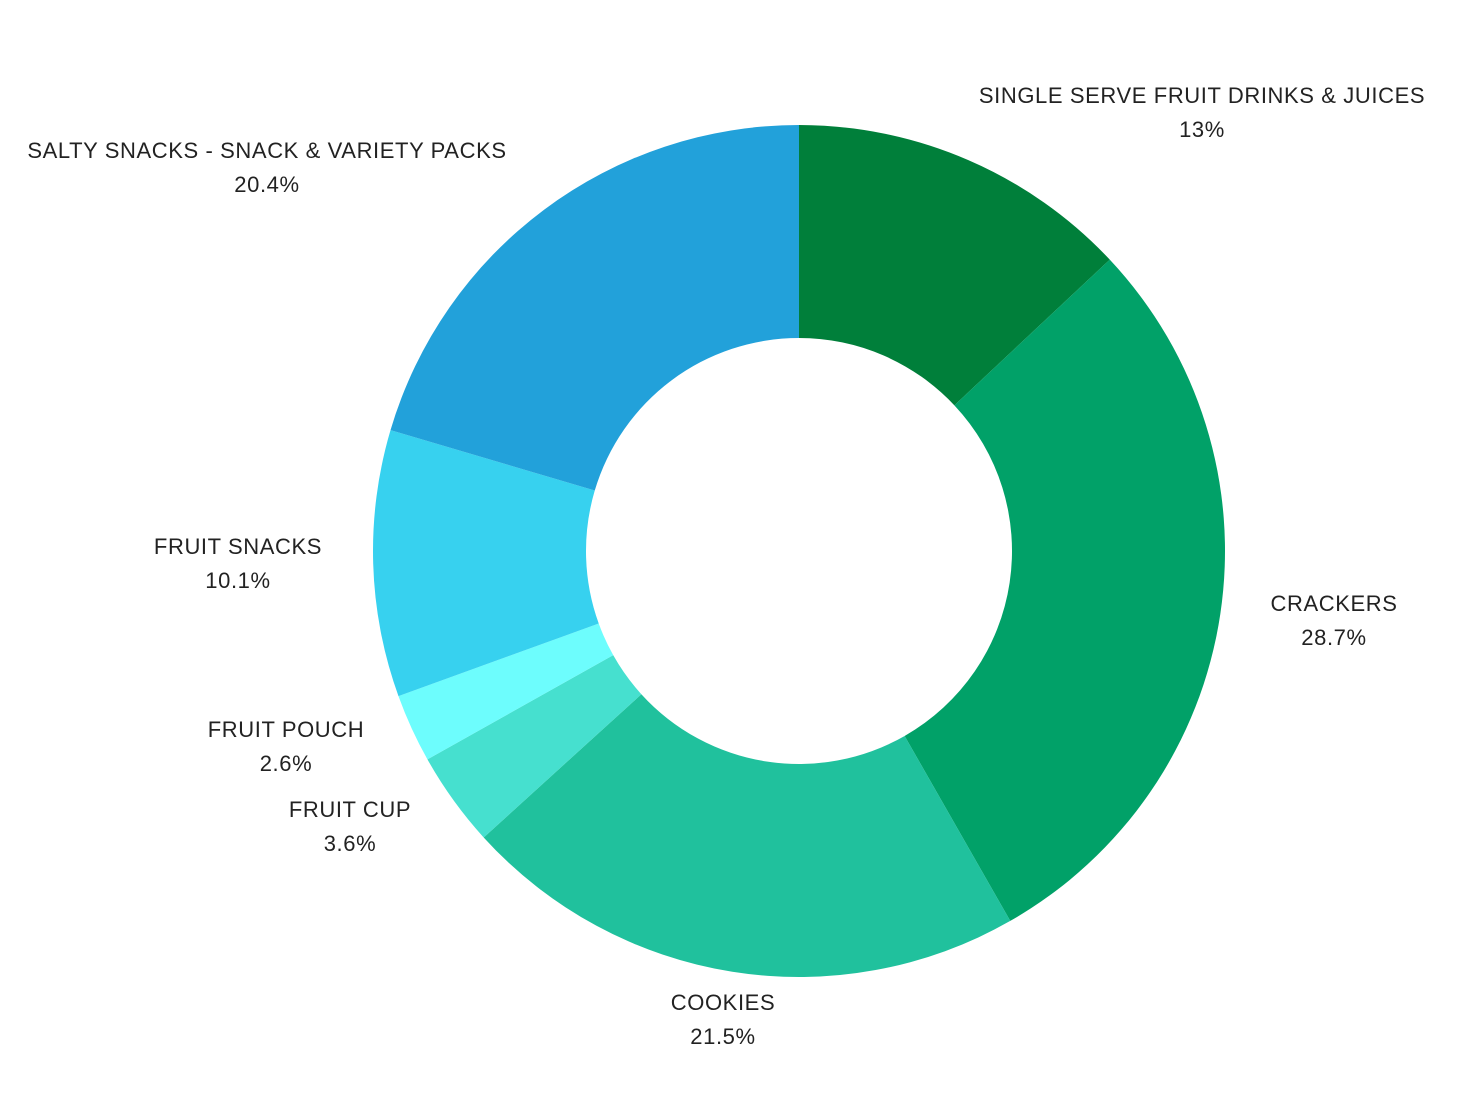 This screenshot has width=1480, height=1100. Describe the element at coordinates (266, 184) in the screenshot. I see `slice-value-label: 20.4%` at that location.